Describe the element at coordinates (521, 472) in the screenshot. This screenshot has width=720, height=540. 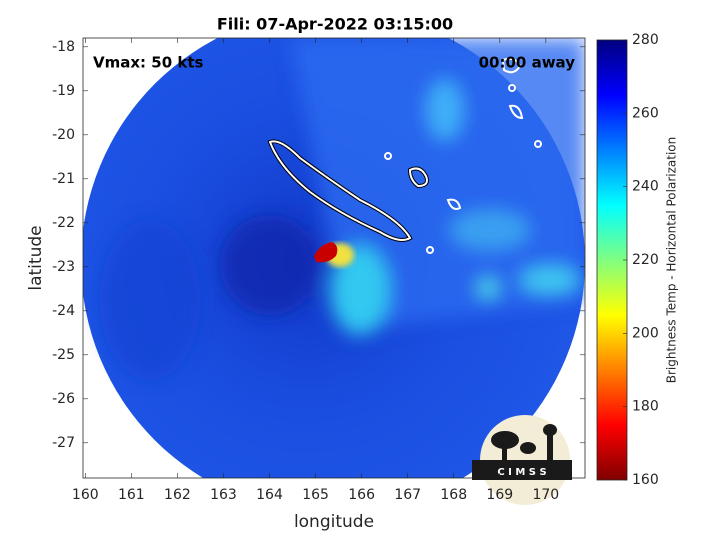
I see `logo-text: C I M S S` at that location.